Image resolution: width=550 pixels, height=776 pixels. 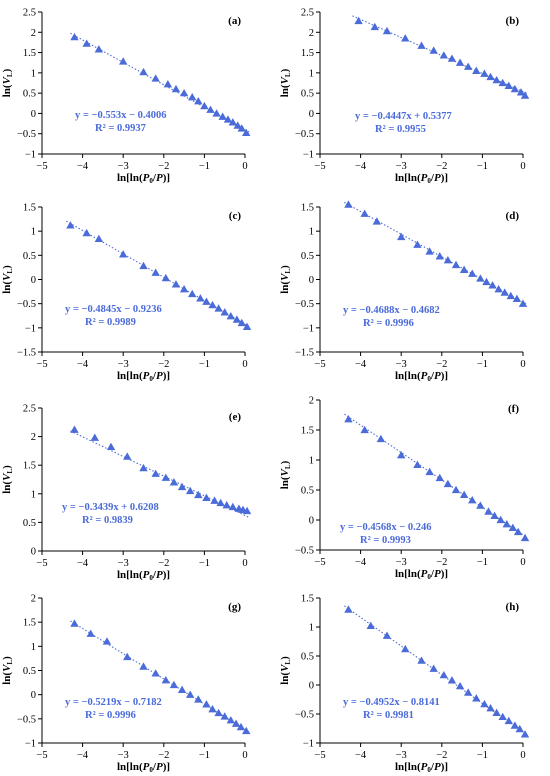 What do you see at coordinates (120, 115) in the screenshot?
I see `fit-equation: y = −0.553x − 0.4006` at bounding box center [120, 115].